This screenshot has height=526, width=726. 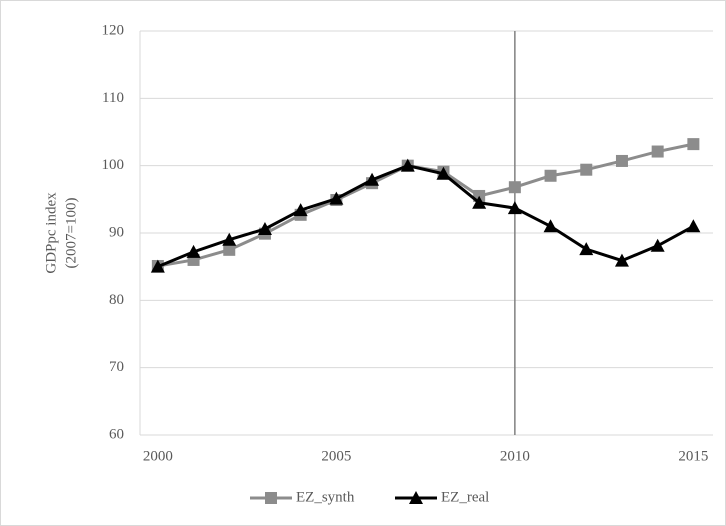 I want to click on x-tick-label: 2010, so click(x=515, y=456).